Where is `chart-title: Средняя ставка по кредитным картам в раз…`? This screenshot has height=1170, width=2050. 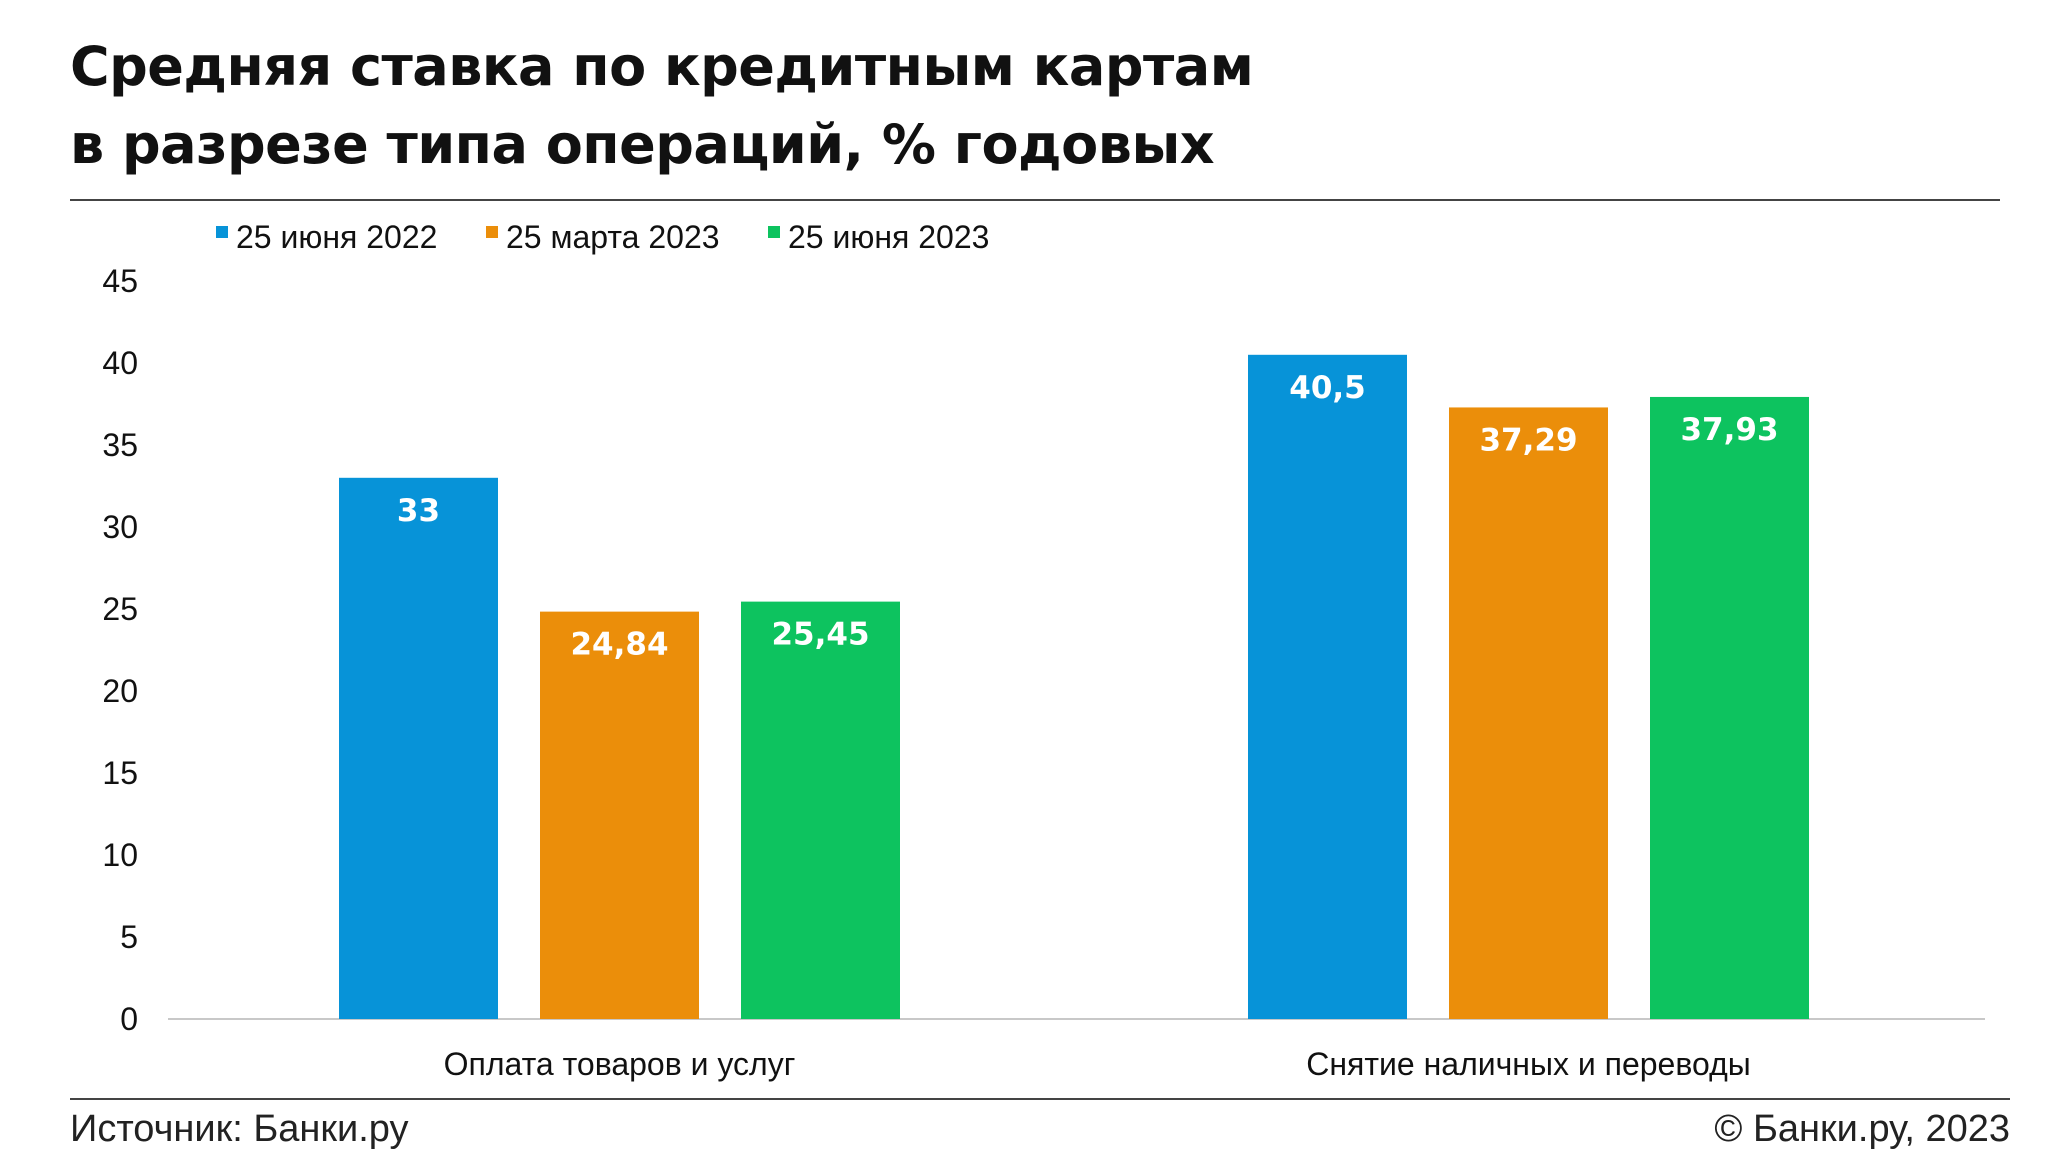 chart-title: Средняя ставка по кредитным картам в раз… is located at coordinates (920, 106).